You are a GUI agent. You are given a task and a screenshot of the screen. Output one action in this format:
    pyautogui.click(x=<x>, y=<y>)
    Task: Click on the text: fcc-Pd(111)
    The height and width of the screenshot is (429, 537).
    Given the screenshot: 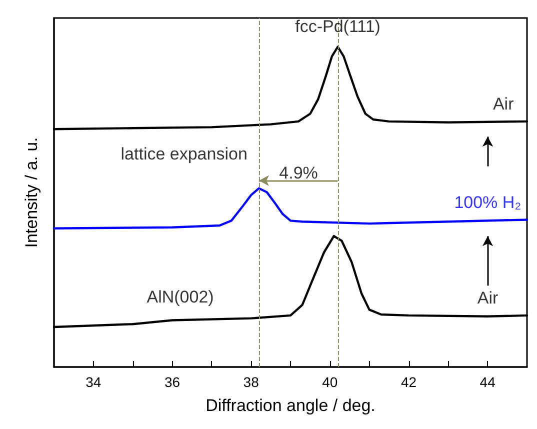 What is the action you would take?
    pyautogui.click(x=337, y=26)
    